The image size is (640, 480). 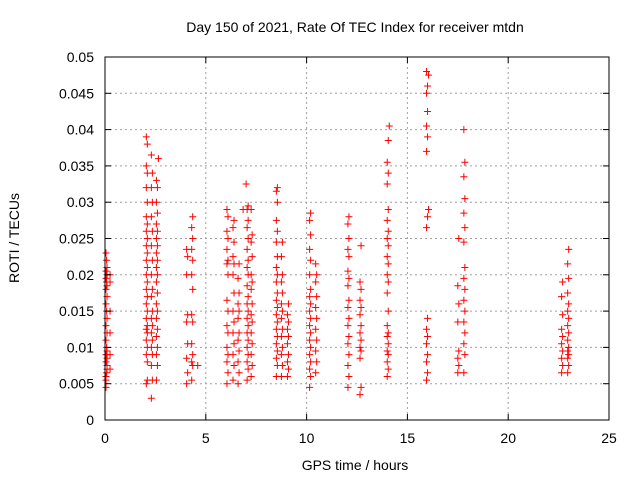 I want to click on x-axis-title: GPS time / hours, so click(x=355, y=465).